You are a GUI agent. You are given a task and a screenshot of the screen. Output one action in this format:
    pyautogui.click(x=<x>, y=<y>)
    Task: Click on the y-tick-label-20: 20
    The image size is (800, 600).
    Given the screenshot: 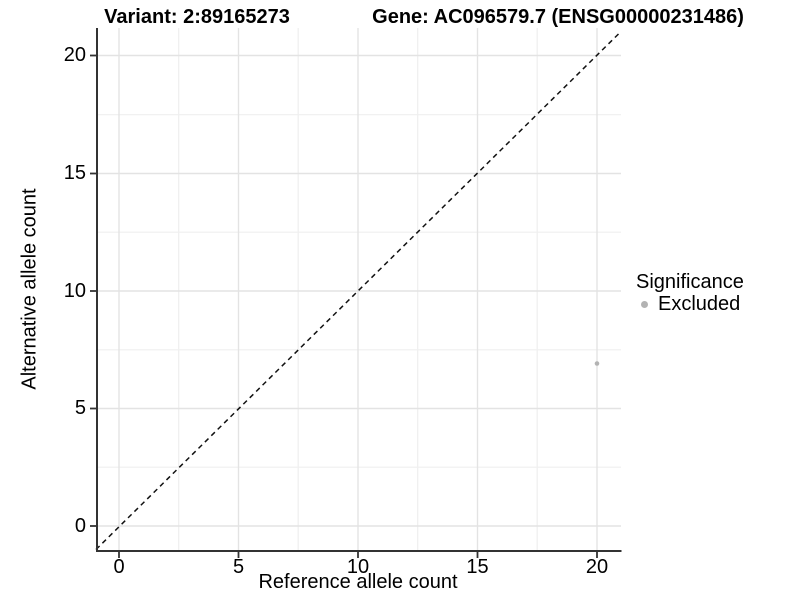 What is the action you would take?
    pyautogui.click(x=74, y=55)
    